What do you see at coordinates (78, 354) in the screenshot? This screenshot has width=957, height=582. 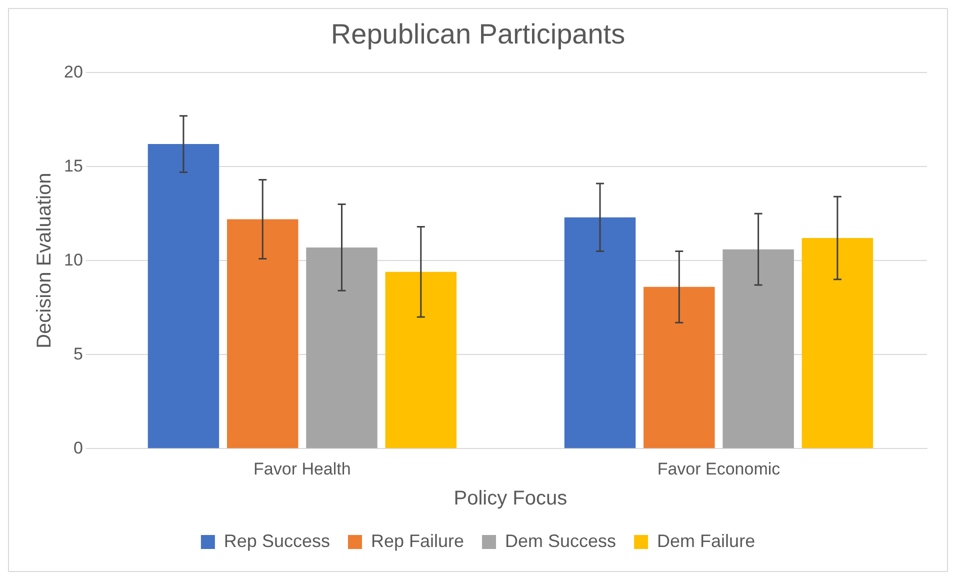 I see `y-tick-label: 5` at bounding box center [78, 354].